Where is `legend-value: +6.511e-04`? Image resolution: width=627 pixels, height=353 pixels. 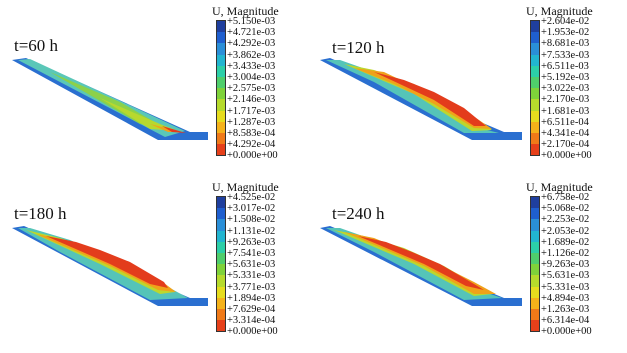
legend-value: +6.511e-04 is located at coordinates (565, 122).